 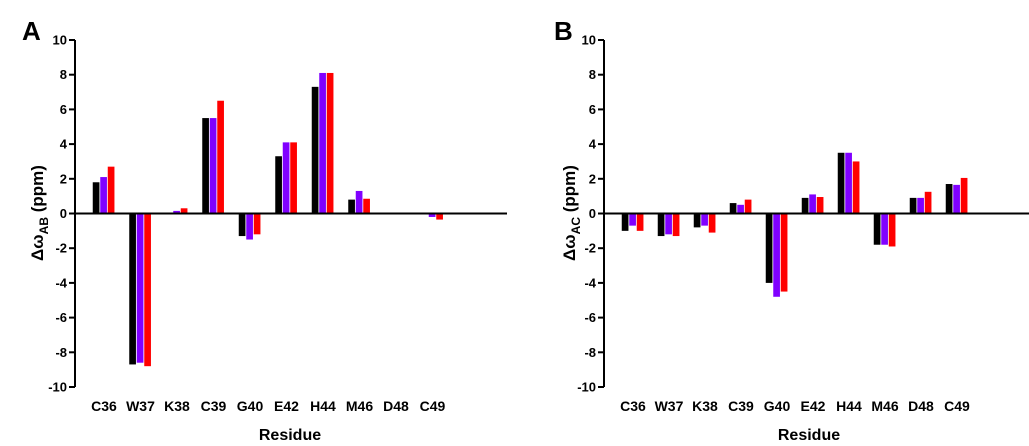 What do you see at coordinates (571, 213) in the screenshot?
I see `y-axis-title-b: ΔωAC (ppm)` at bounding box center [571, 213].